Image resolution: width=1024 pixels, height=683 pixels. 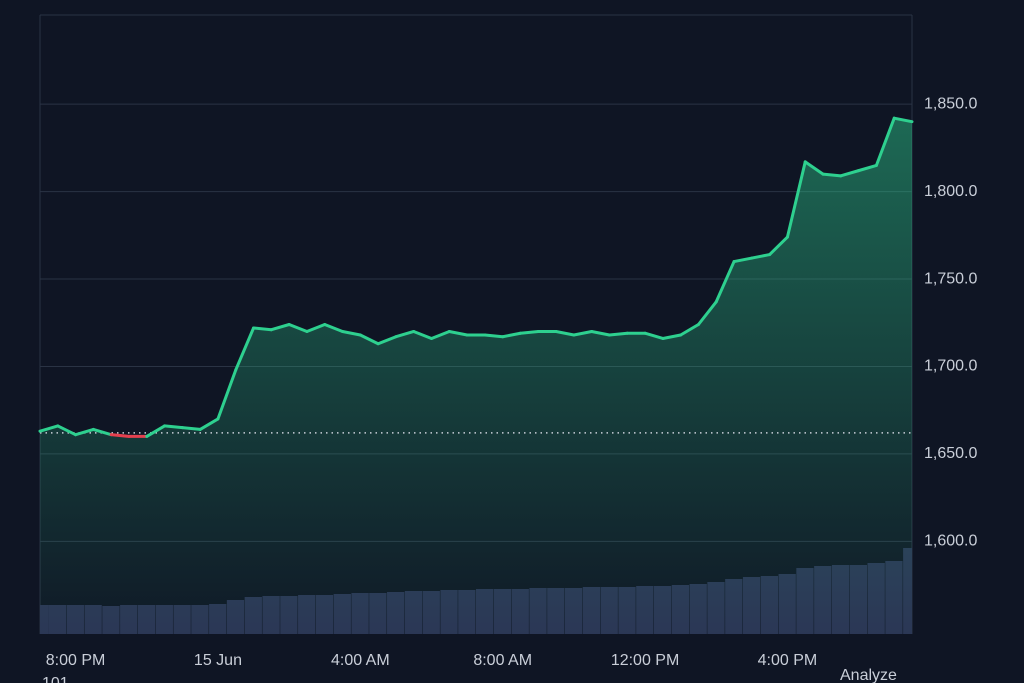 I want to click on x-tick-label: 12:00 PM, so click(x=645, y=660).